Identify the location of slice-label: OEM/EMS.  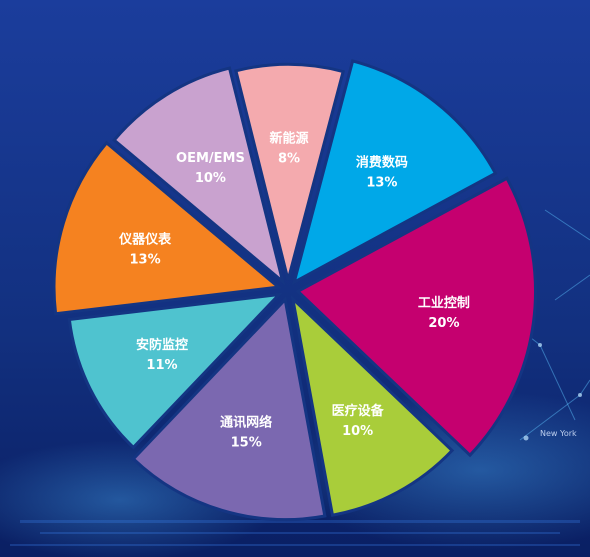
(210, 158).